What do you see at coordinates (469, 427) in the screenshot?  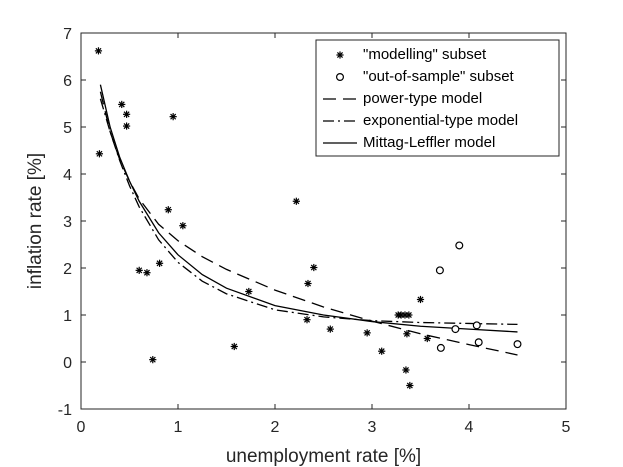 I see `x-tick-label: 4` at bounding box center [469, 427].